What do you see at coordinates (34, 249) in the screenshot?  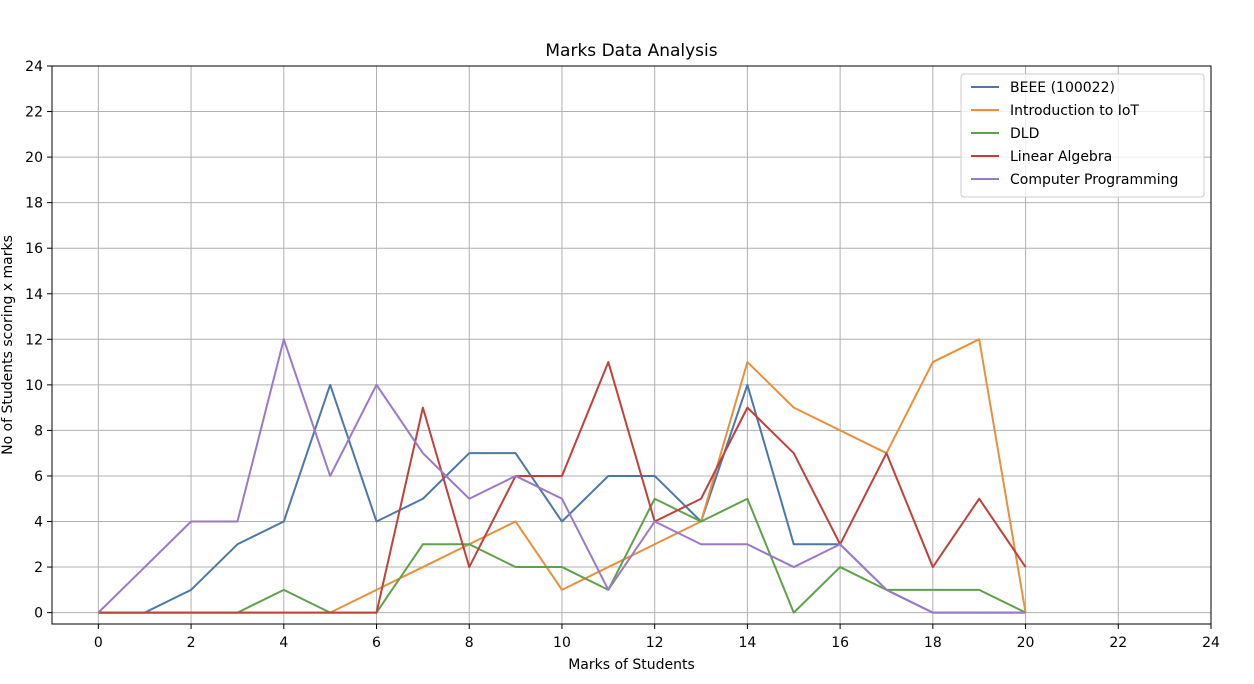 I see `y-tick-label: 16` at bounding box center [34, 249].